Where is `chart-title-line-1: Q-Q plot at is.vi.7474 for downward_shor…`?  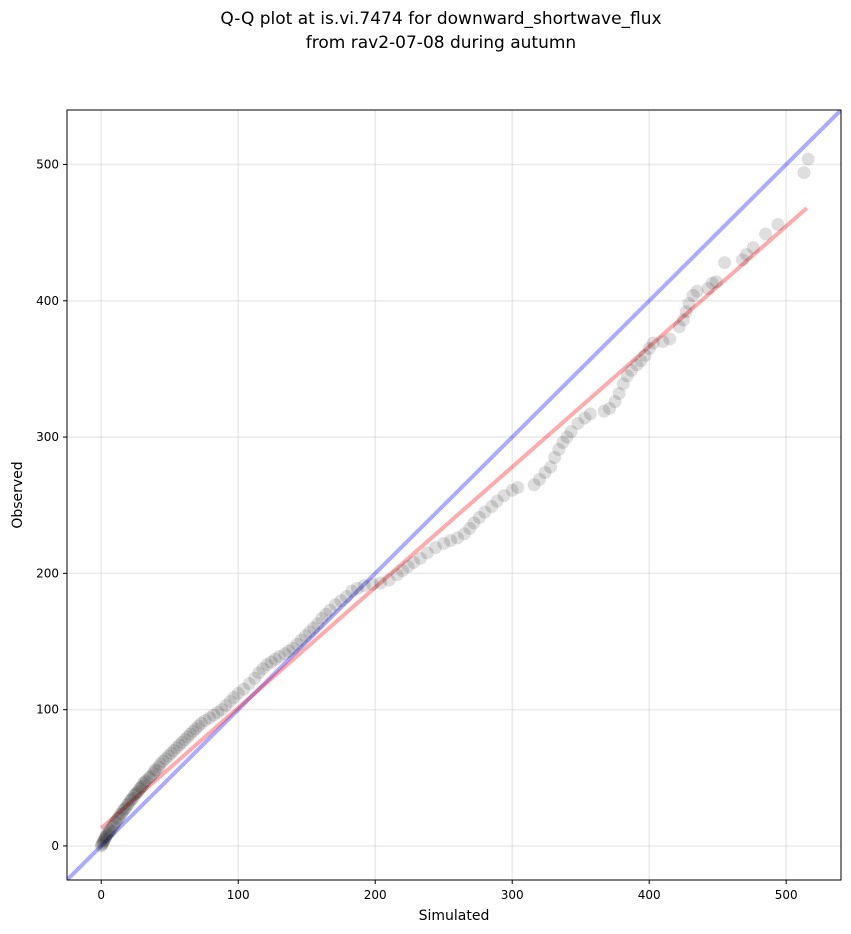
chart-title-line-1: Q-Q plot at is.vi.7474 for downward_shor… is located at coordinates (440, 19).